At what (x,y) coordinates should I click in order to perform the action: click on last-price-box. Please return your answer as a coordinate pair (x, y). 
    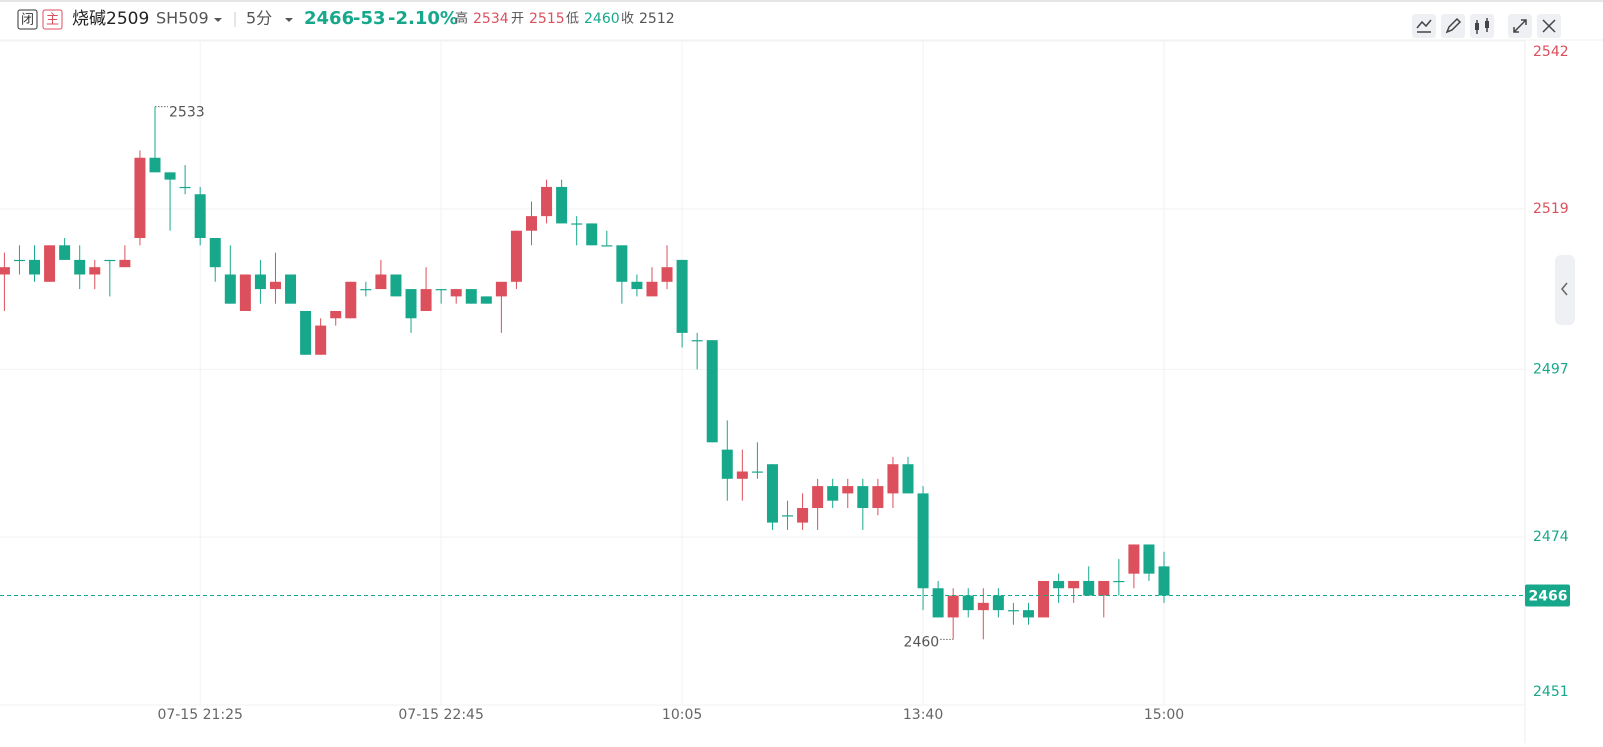
    Looking at the image, I should click on (1547, 595).